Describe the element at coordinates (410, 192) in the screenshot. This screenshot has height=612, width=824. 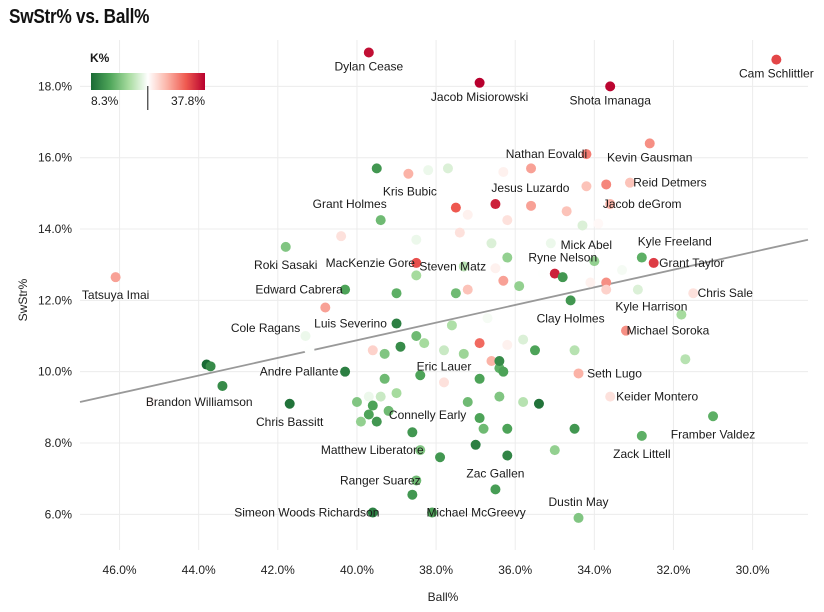
I see `point-label: Kris Bubic` at that location.